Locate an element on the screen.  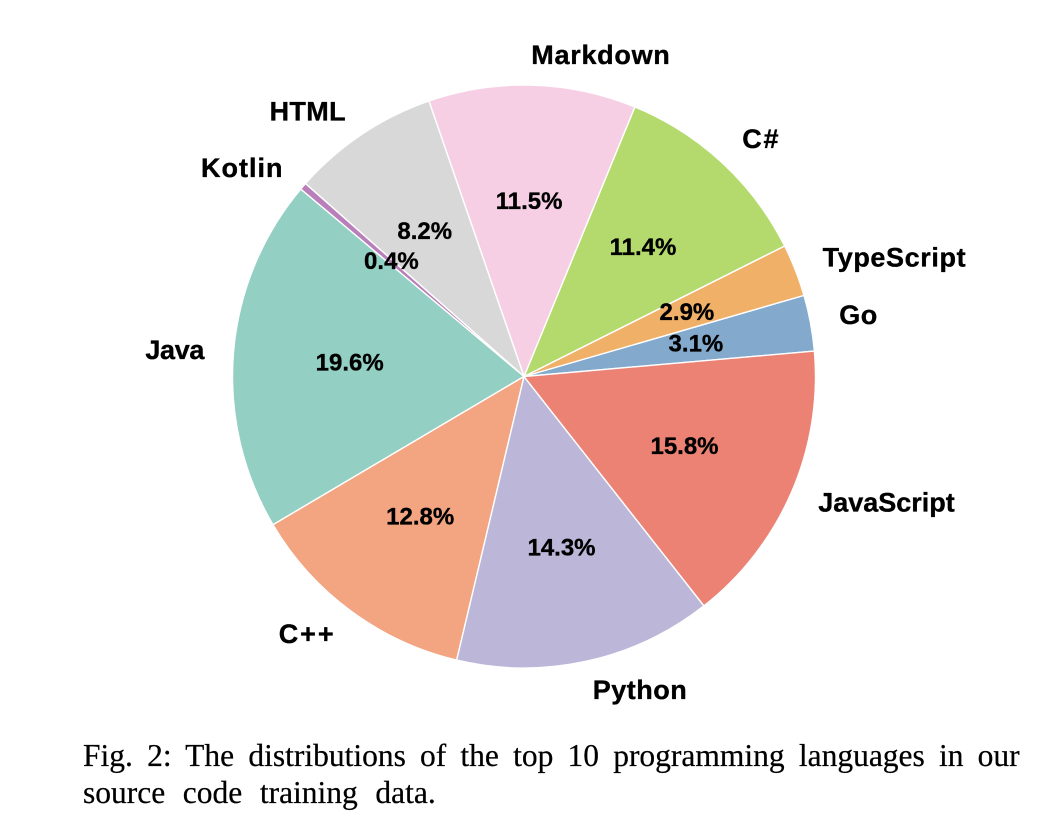
svg-text: 11.4% is located at coordinates (643, 247).